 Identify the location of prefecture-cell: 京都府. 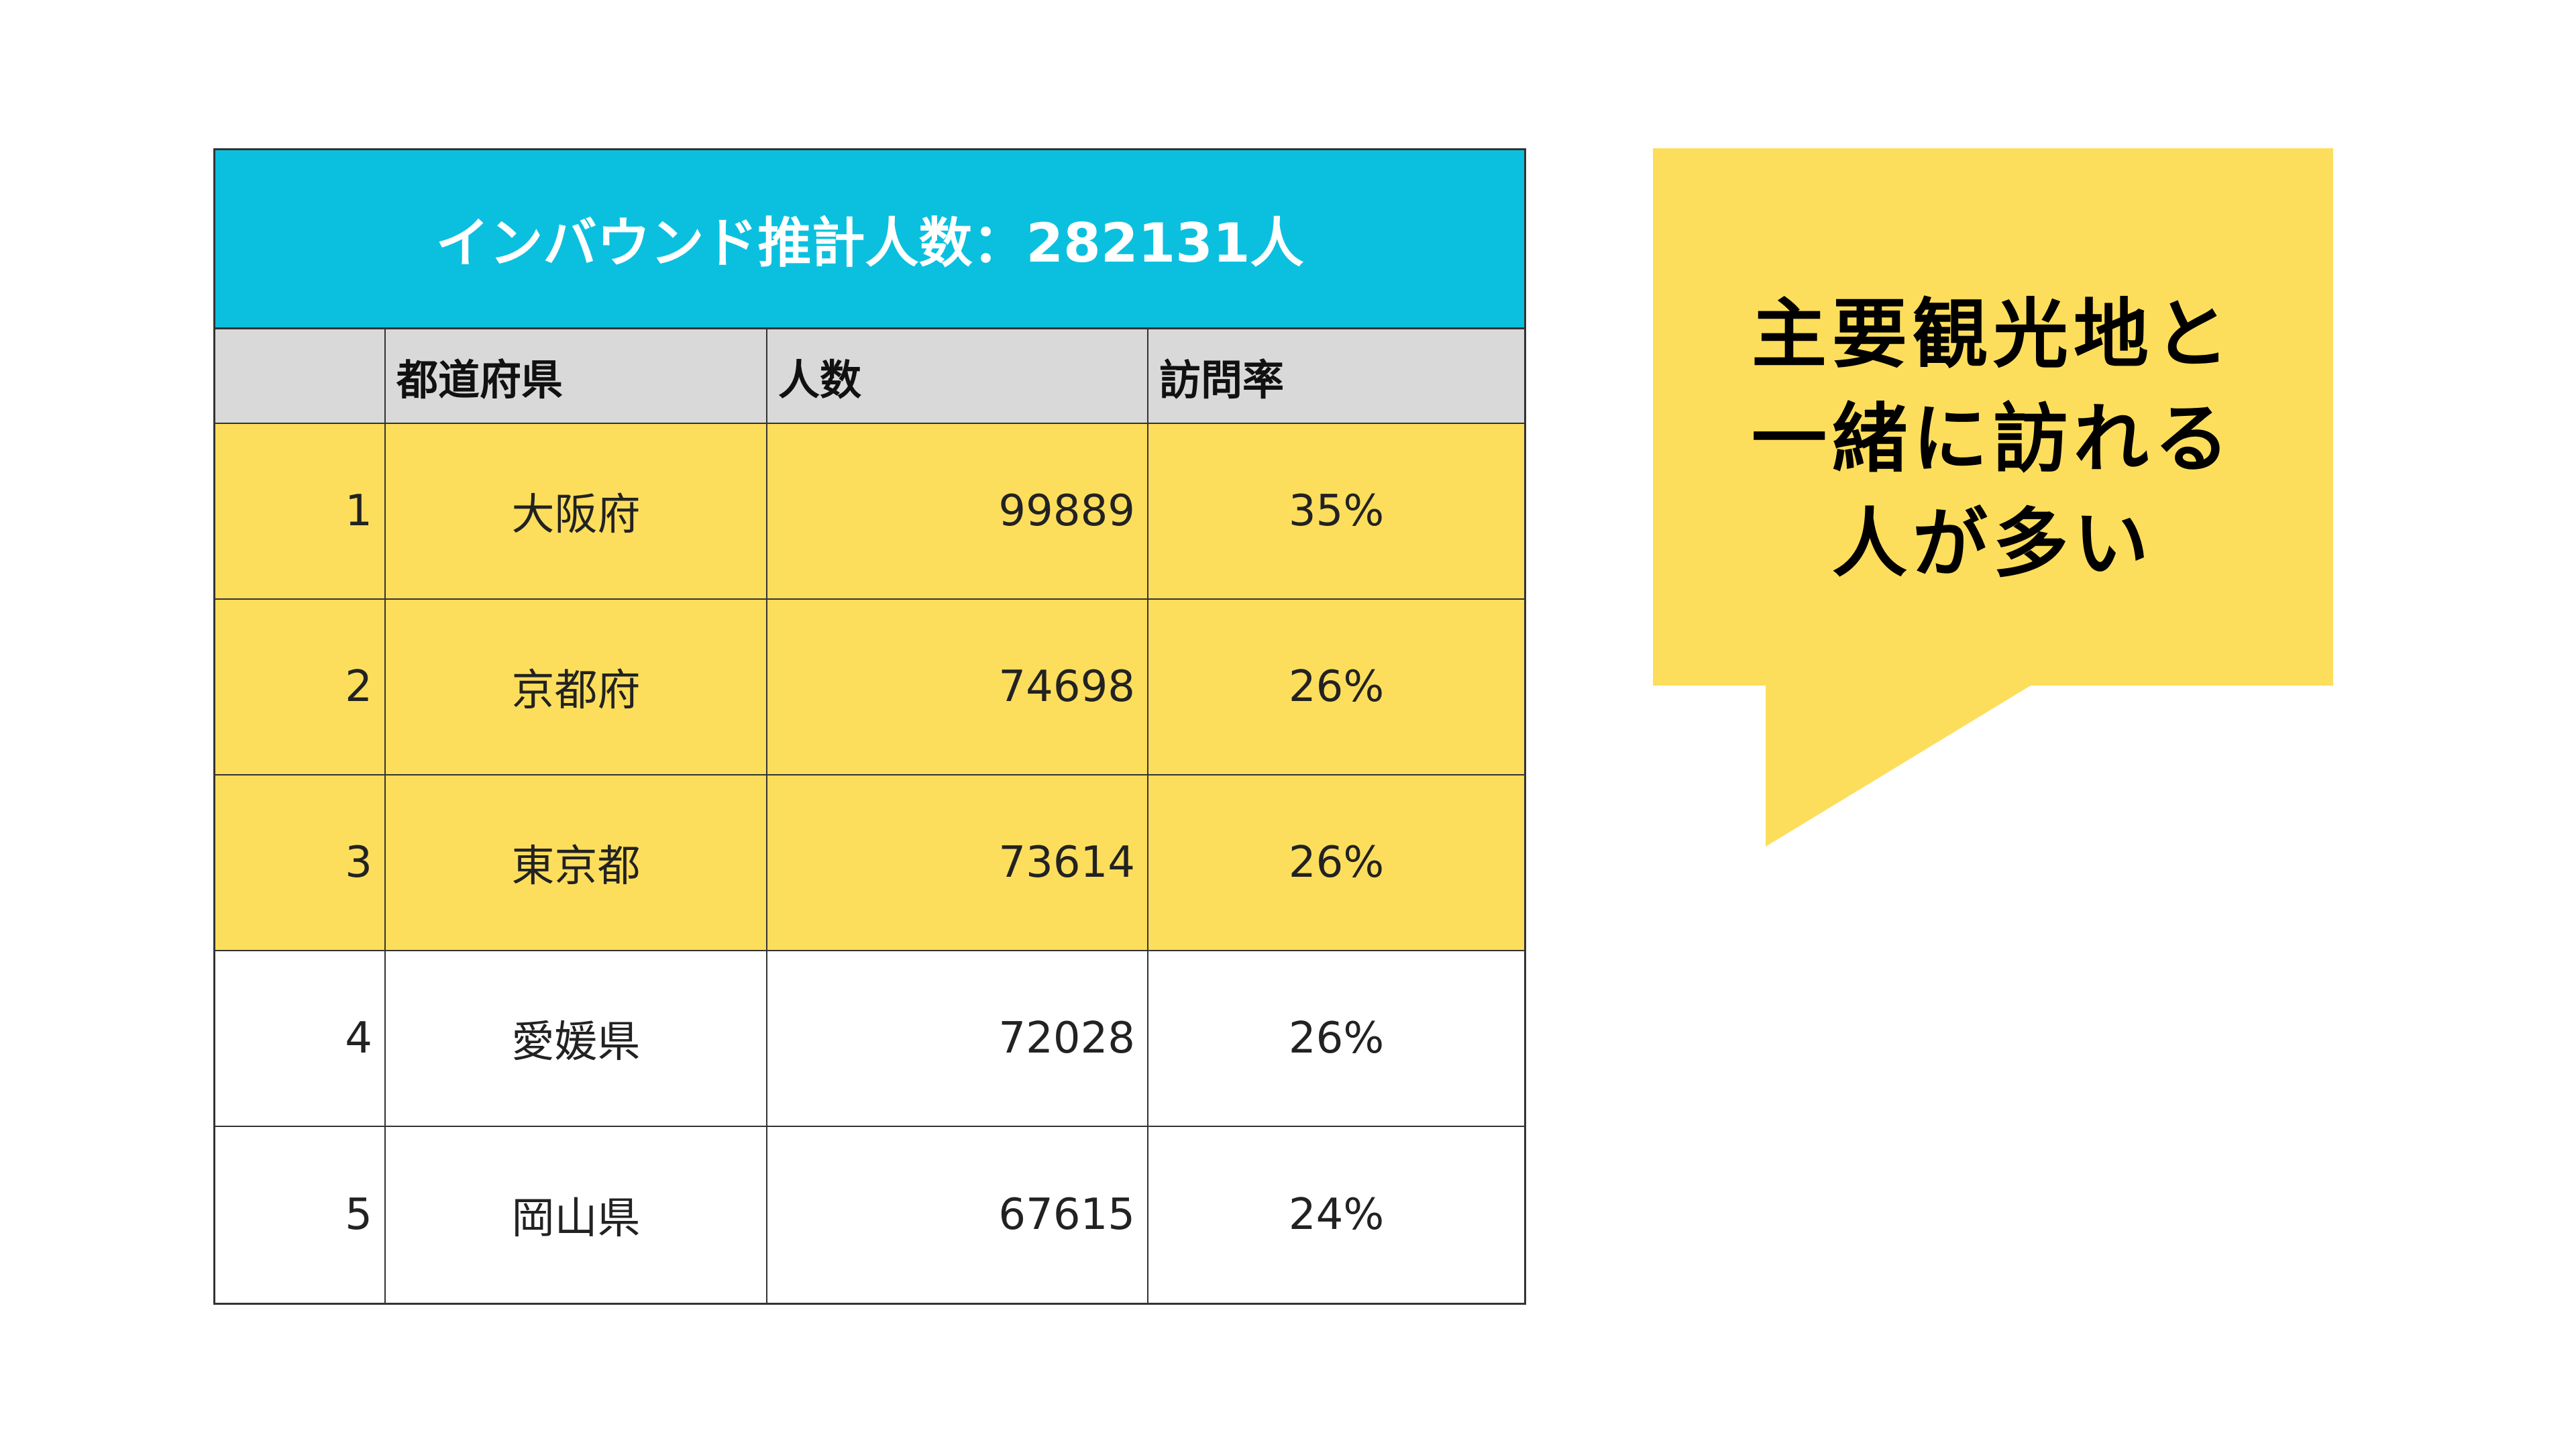
(576, 687).